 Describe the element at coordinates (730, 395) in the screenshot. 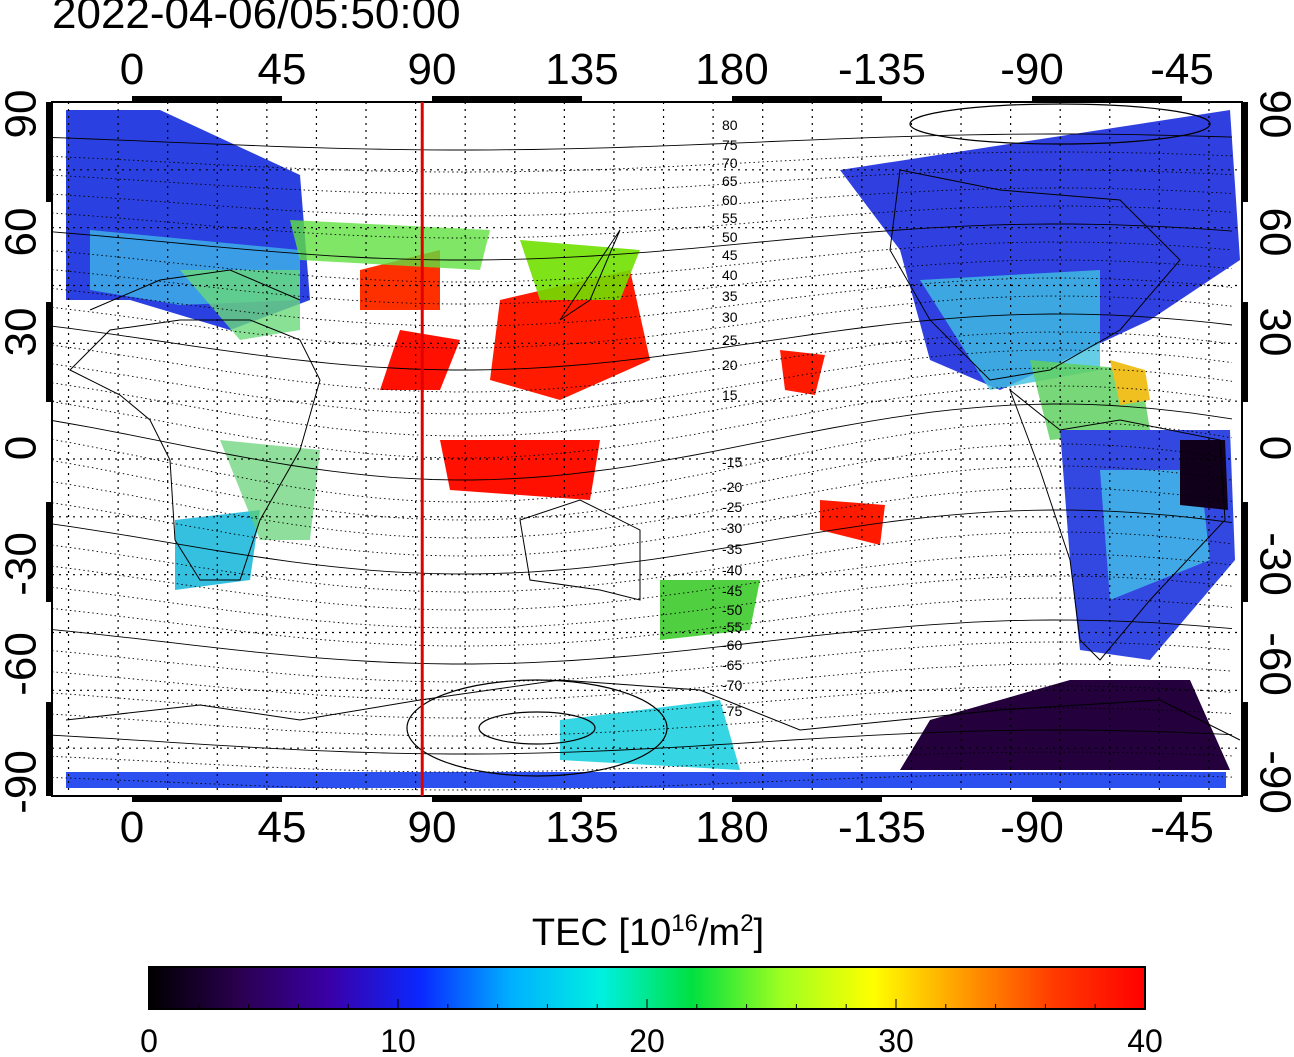

I see `magnetic-latitude-label: 15` at that location.